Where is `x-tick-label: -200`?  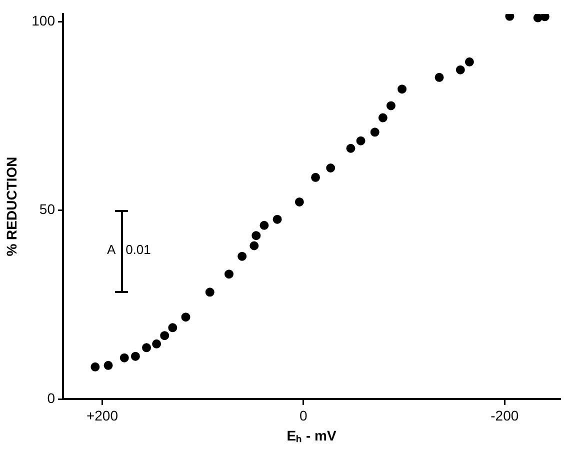
x-tick-label: -200 is located at coordinates (504, 415).